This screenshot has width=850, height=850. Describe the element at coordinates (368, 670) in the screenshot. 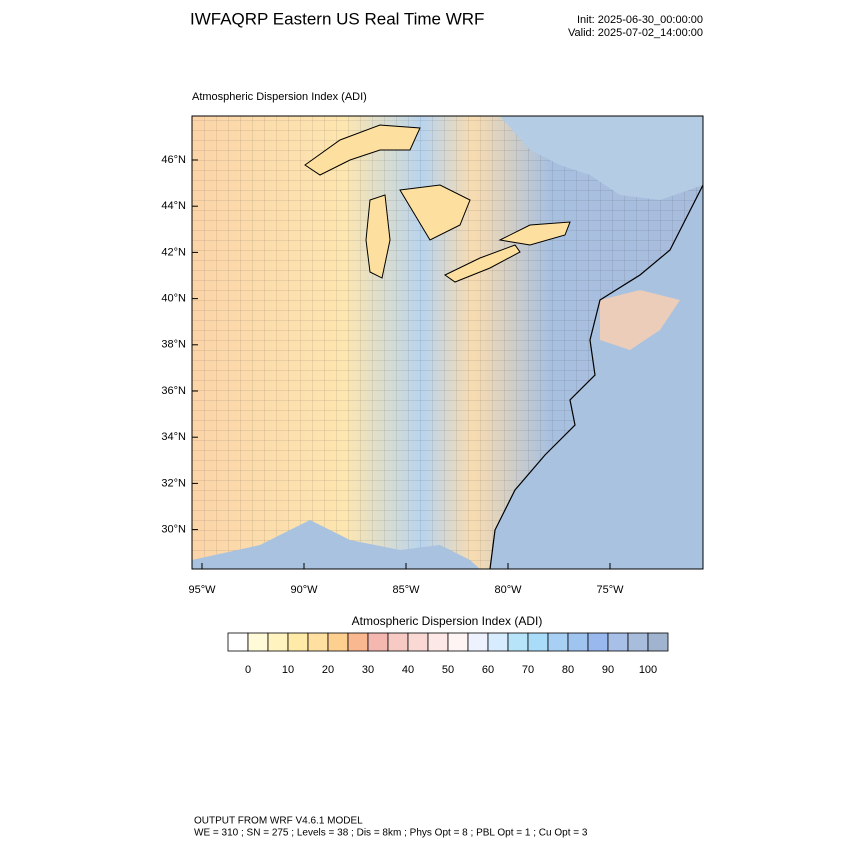

I see `colorbar-label: 30` at that location.